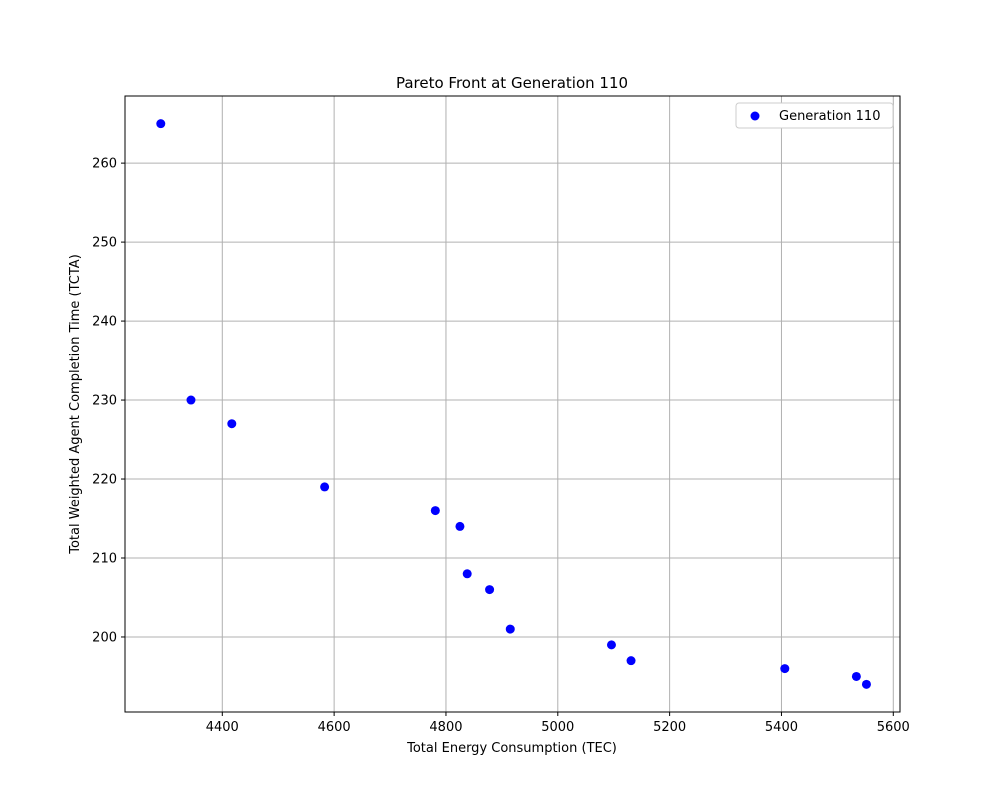 The image size is (1000, 800). What do you see at coordinates (445, 727) in the screenshot?
I see `x-tick-label: 4800` at bounding box center [445, 727].